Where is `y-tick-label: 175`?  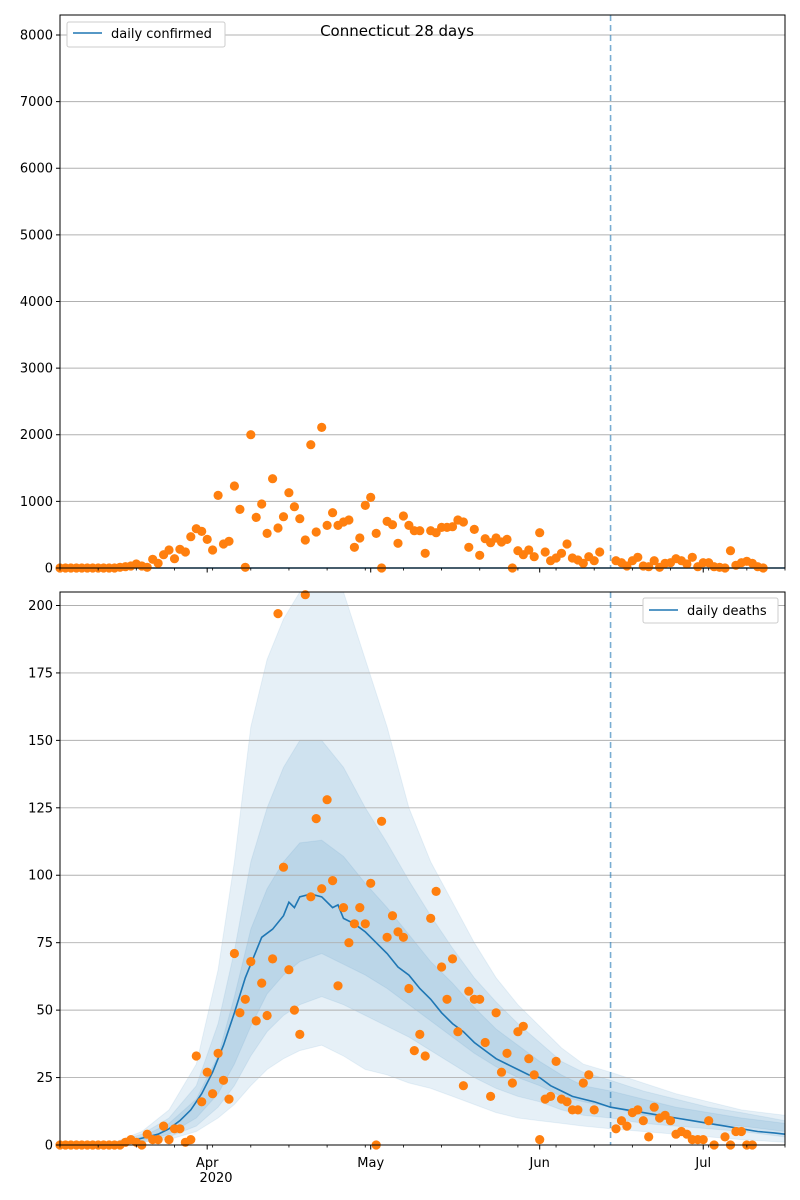
y-tick-label: 175 is located at coordinates (40, 673).